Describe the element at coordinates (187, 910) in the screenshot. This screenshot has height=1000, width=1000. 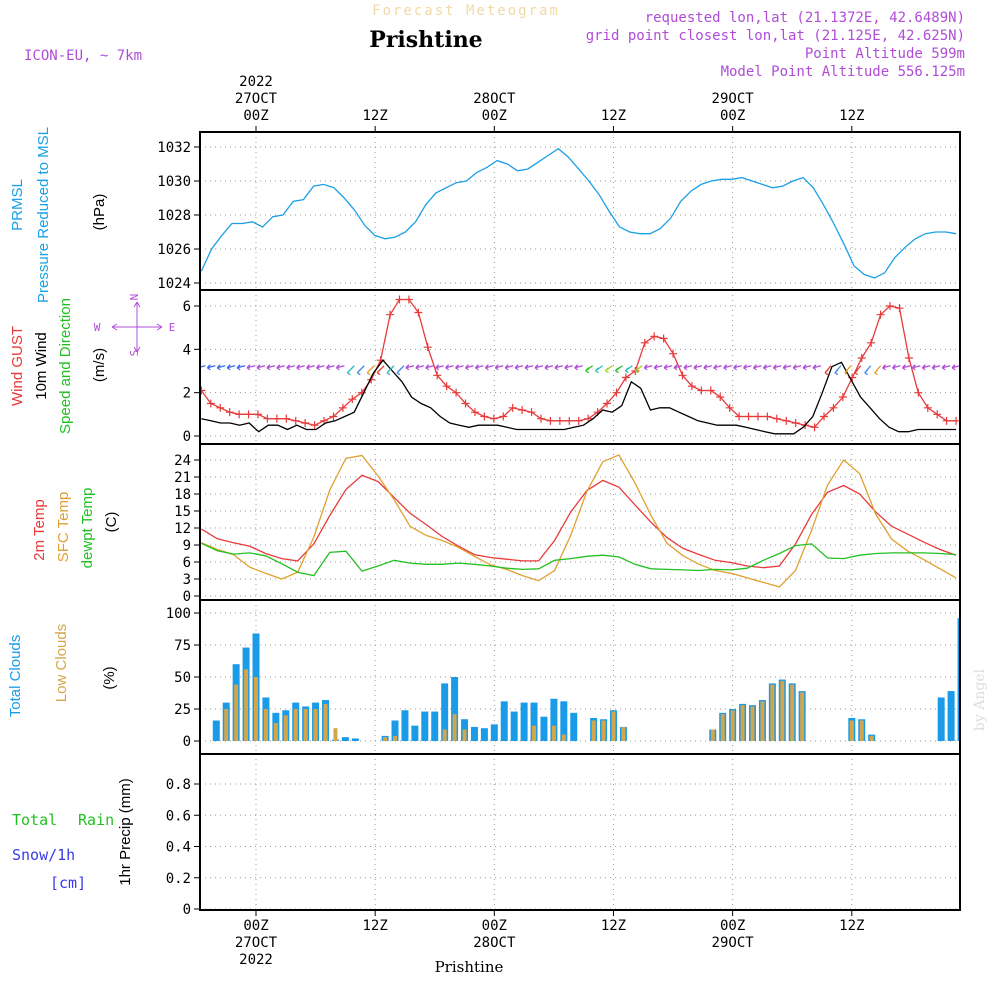
I see `precipitation-ytick-label: 0` at that location.